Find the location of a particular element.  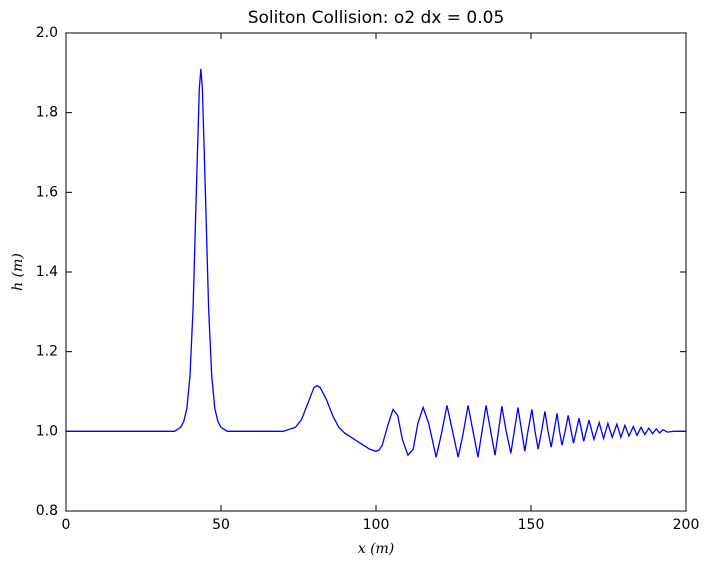

y-tick-label: 0.8 is located at coordinates (47, 511).